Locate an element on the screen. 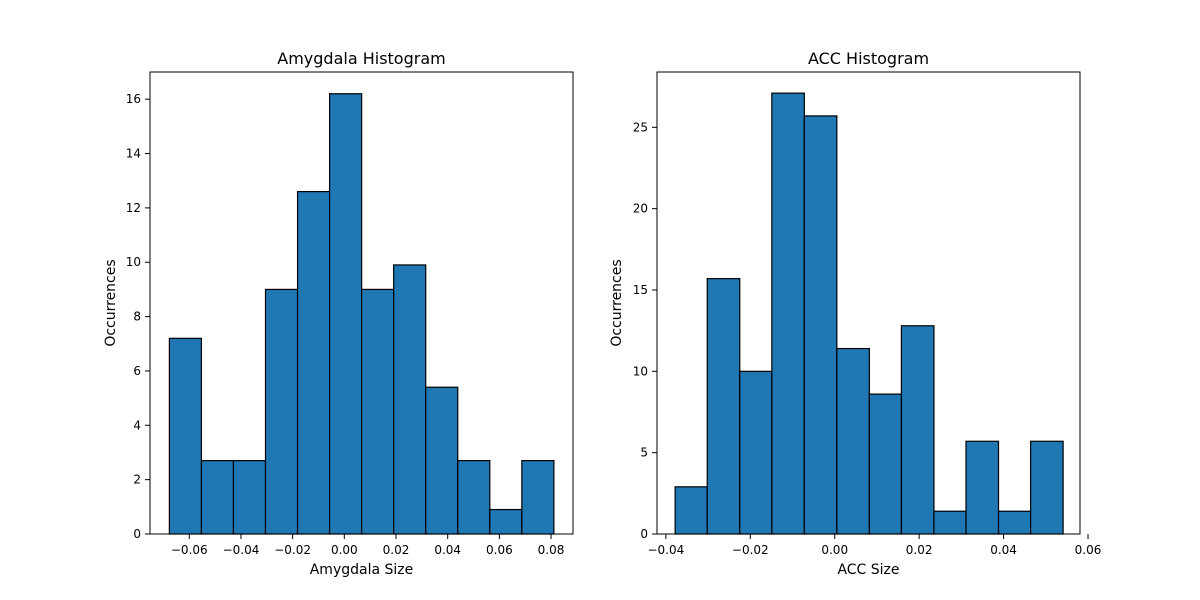 This screenshot has width=1200, height=600. y-ticks: 0 2 4 6 8 10 12 14 16 is located at coordinates (138, 316).